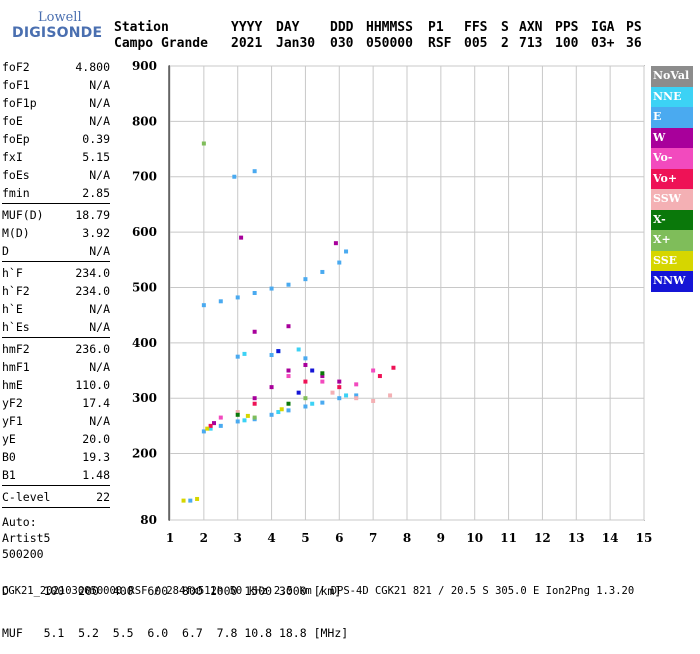  I want to click on param-key: yF1, so click(12, 421).